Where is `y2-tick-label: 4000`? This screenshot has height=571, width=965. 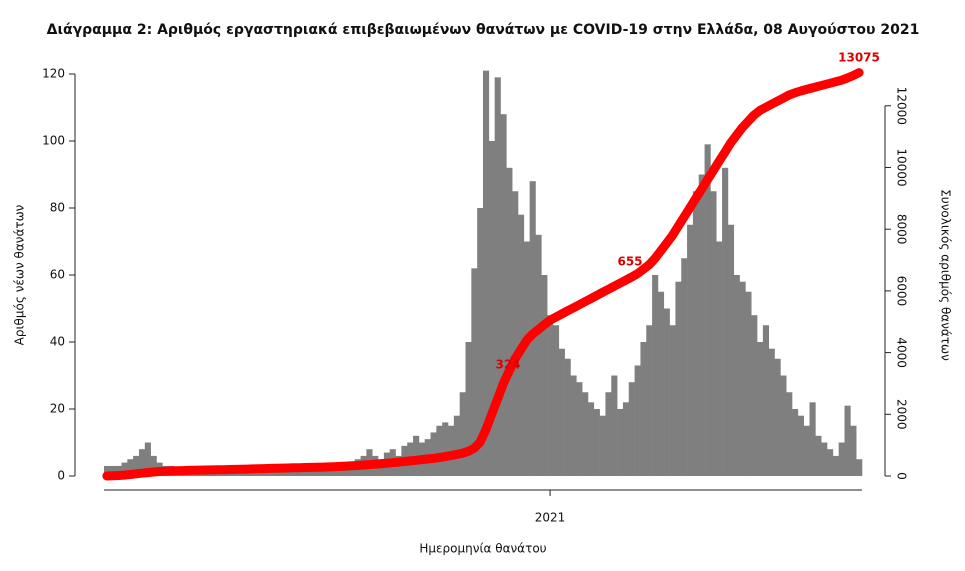
y2-tick-label: 4000 is located at coordinates (902, 352).